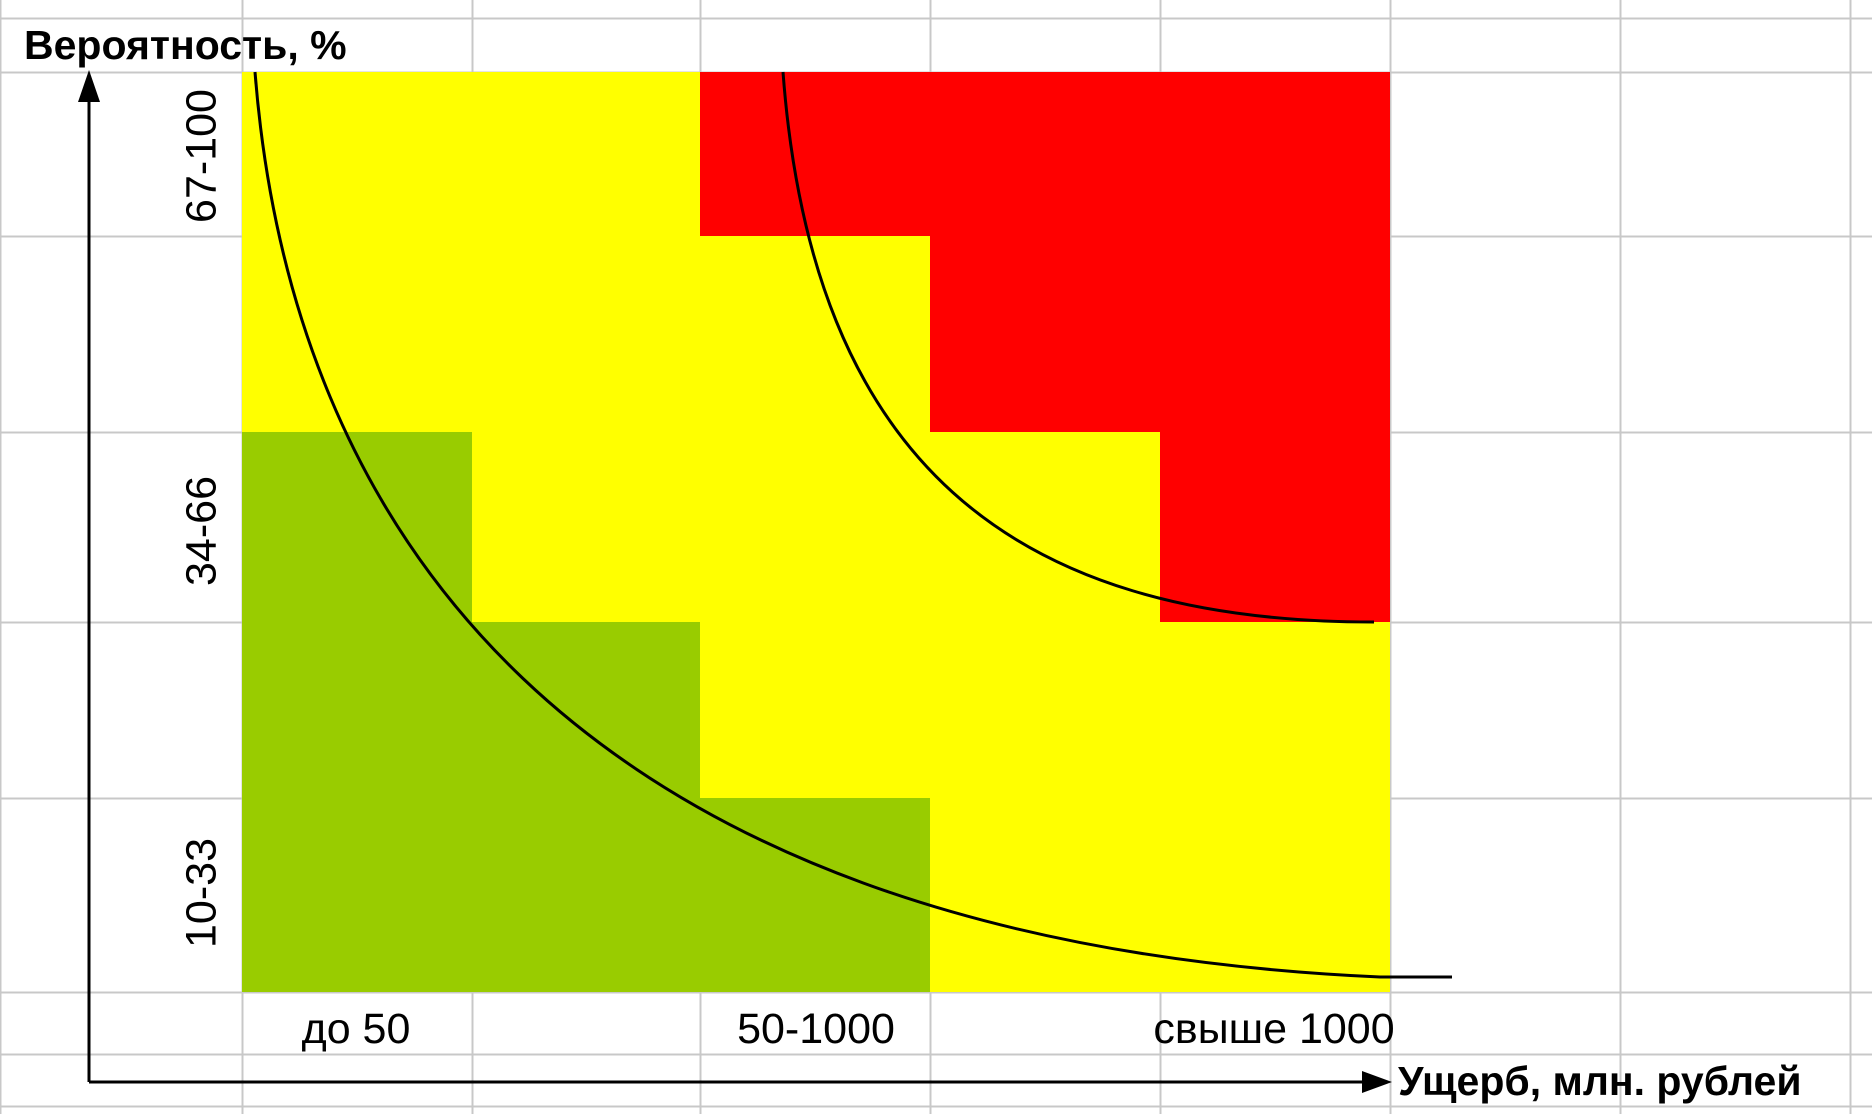  What do you see at coordinates (356, 1029) in the screenshot?
I see `x-tick-label-1: до 50` at bounding box center [356, 1029].